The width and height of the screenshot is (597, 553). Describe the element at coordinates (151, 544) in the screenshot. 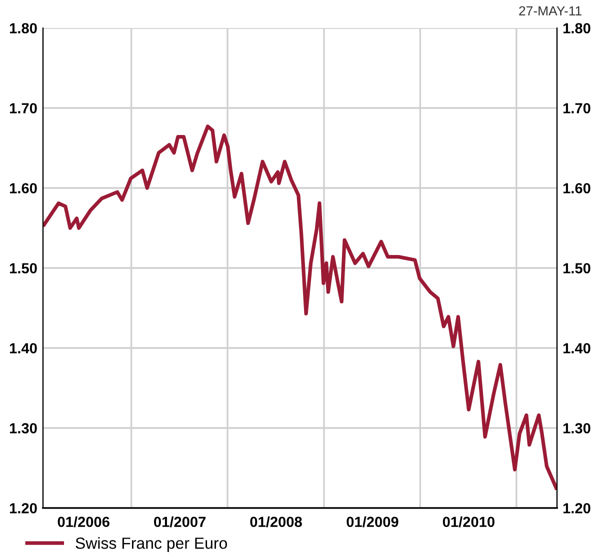

I see `legend-label: Swiss Franc per Euro` at that location.